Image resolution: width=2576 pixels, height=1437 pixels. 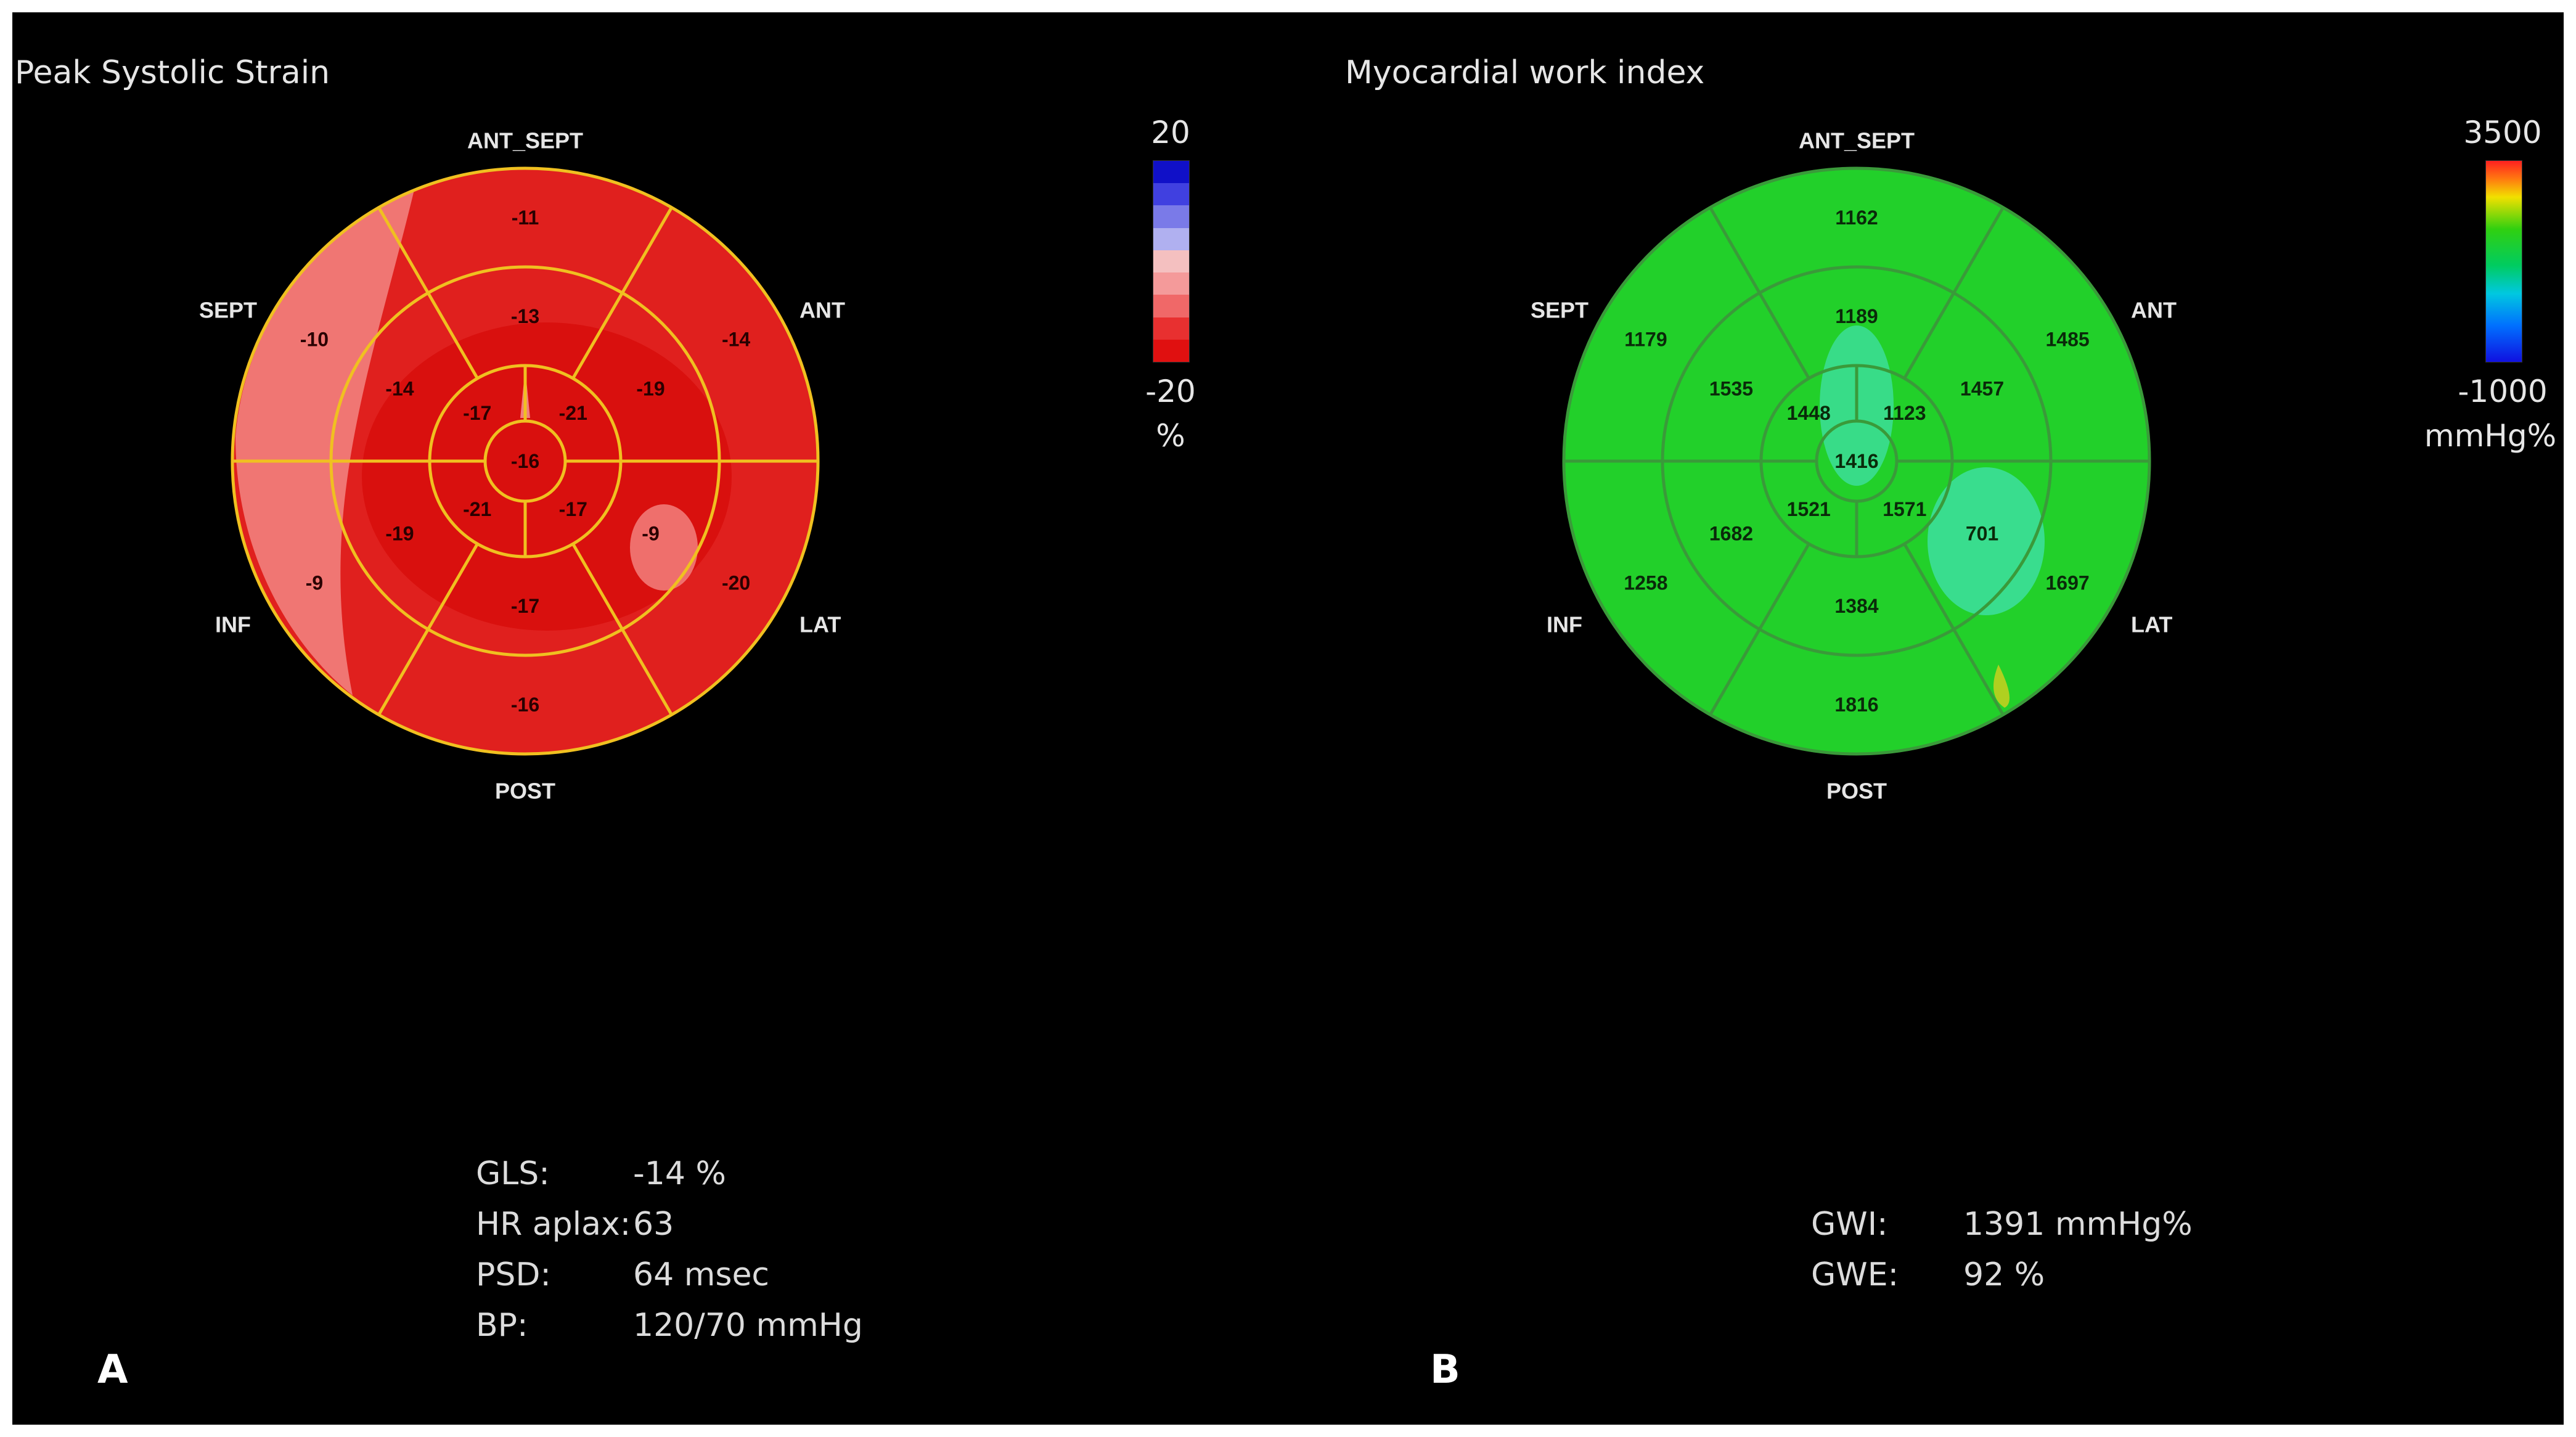 What do you see at coordinates (525, 141) in the screenshot?
I see `strain-label-ant-sept: ANT_SEPT` at bounding box center [525, 141].